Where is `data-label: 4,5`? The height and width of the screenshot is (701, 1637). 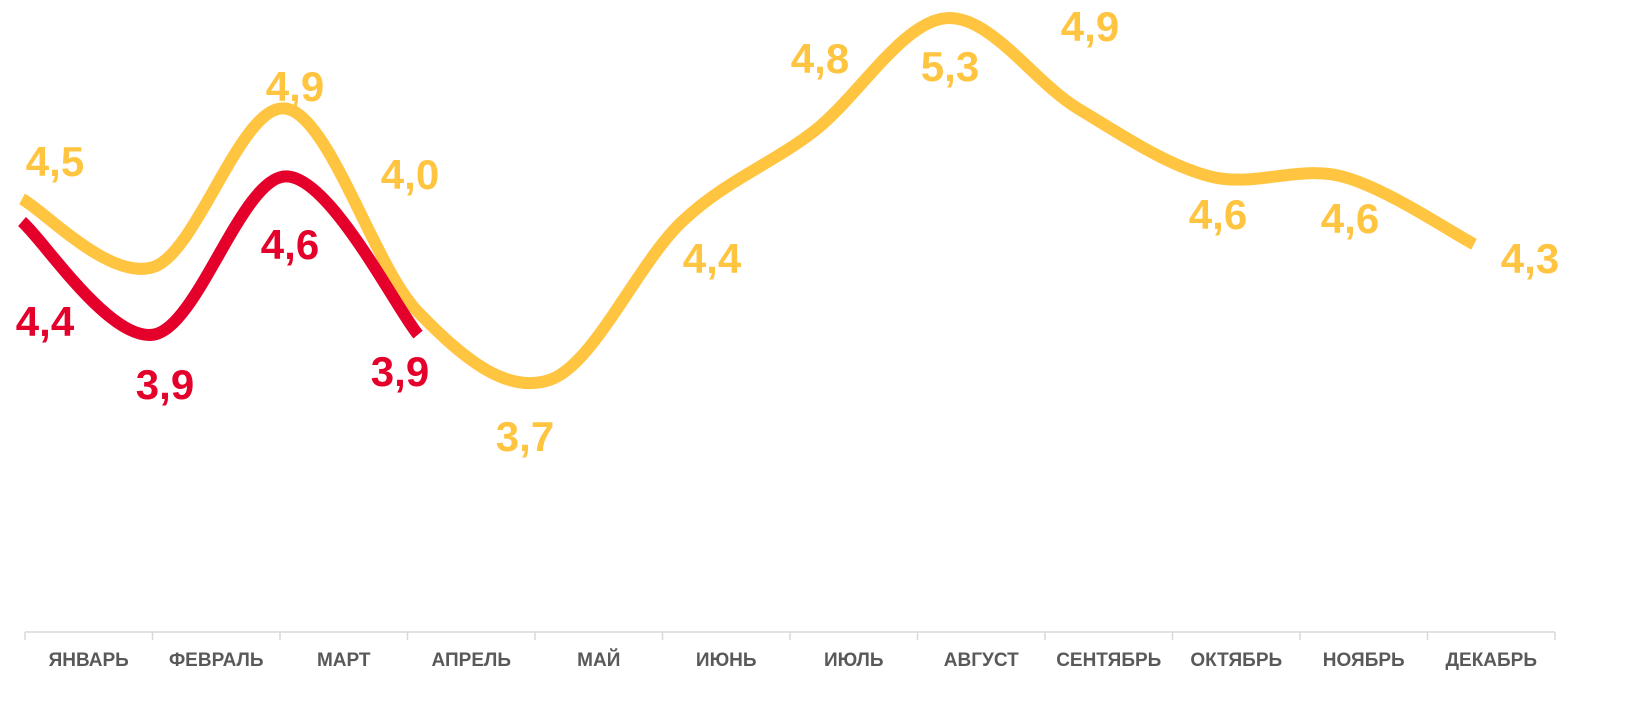
data-label: 4,5 is located at coordinates (55, 161).